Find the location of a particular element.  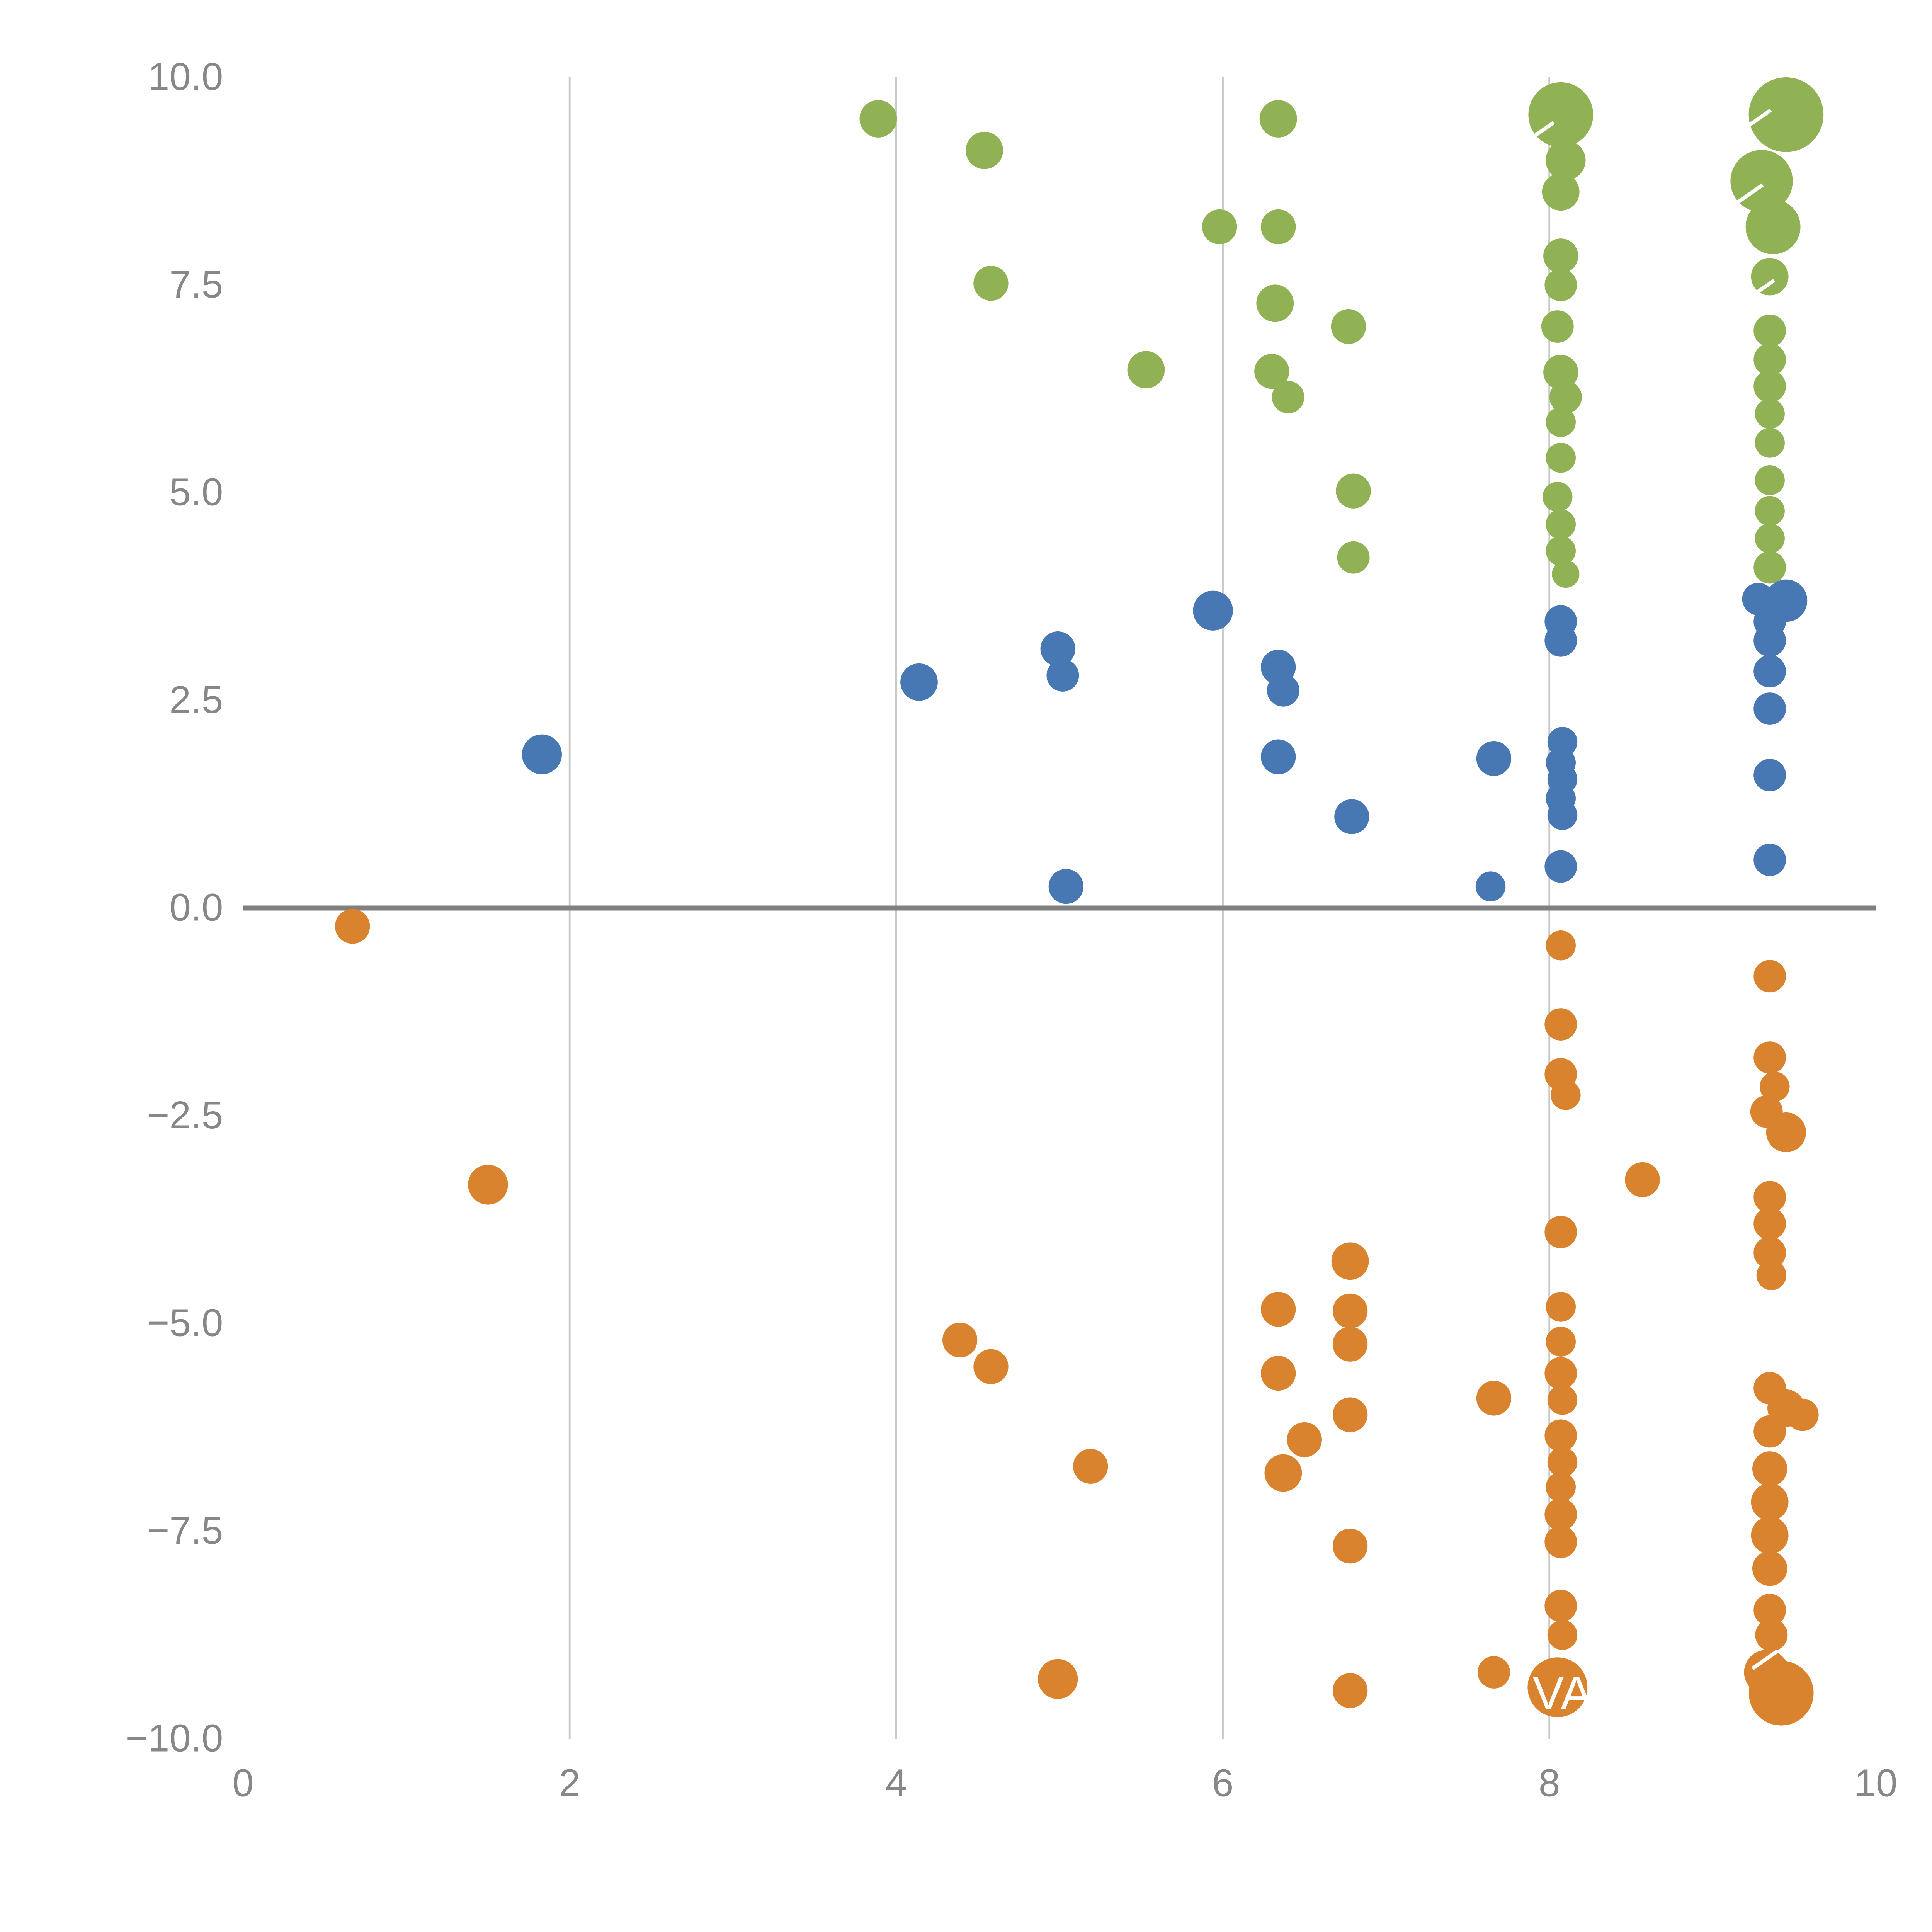

y-tick-label: 10.0 is located at coordinates (185, 77).